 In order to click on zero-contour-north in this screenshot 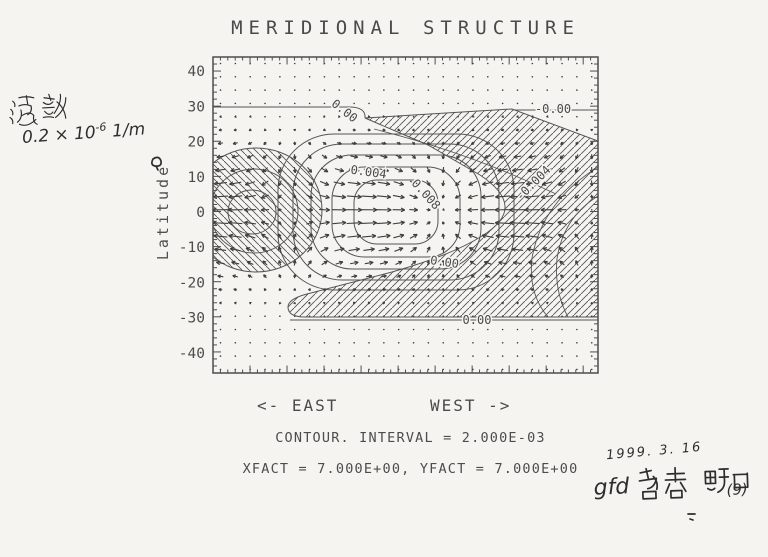, I will do `click(289, 112)`.